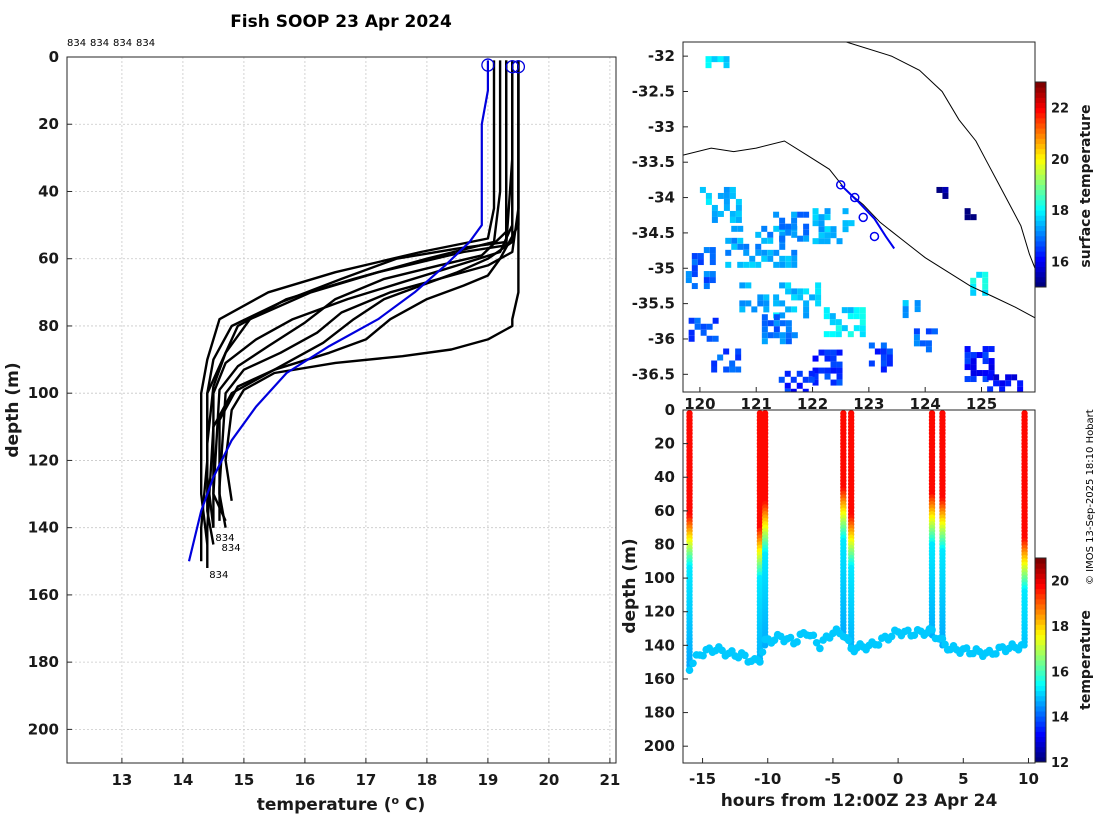 This screenshot has height=820, width=1100. Describe the element at coordinates (1060, 763) in the screenshot. I see `colorbar-tick-label: 12` at that location.